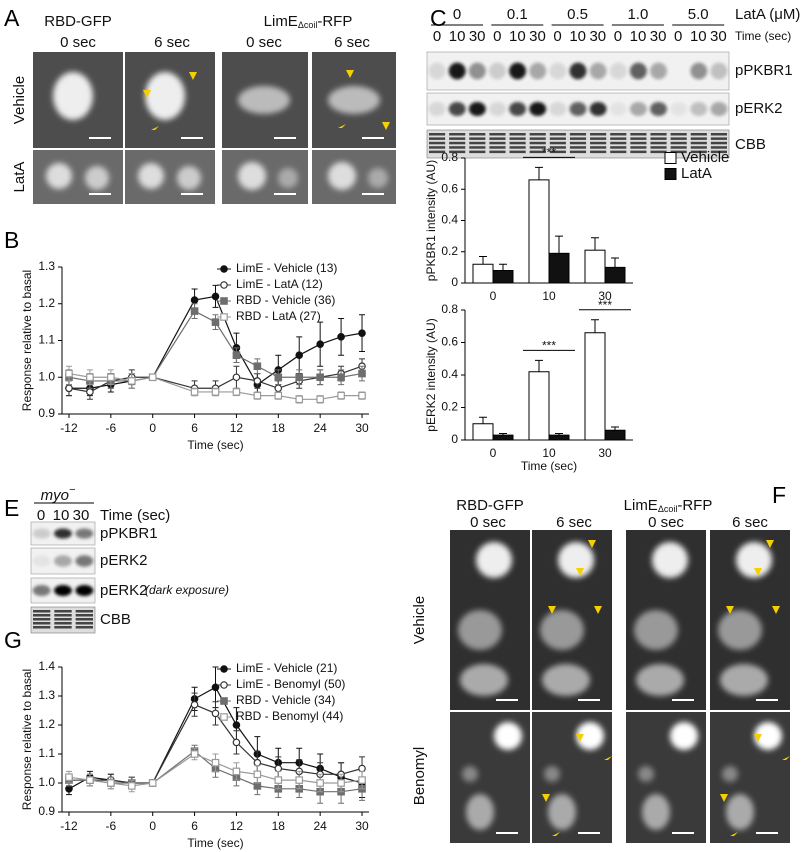  Describe the element at coordinates (46, 782) in the screenshot. I see `y-tick-label: 1.0` at that location.